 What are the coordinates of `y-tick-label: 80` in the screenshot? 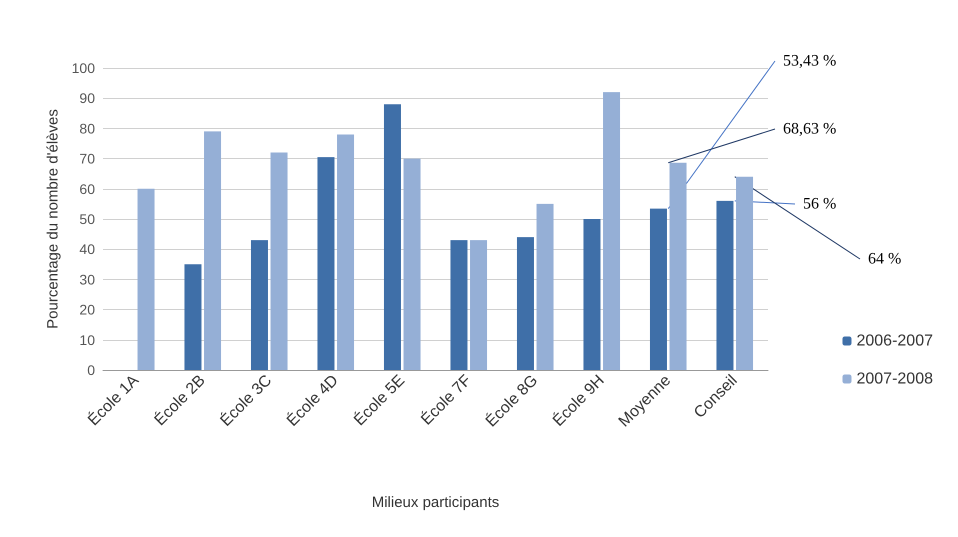 It's located at (87, 128).